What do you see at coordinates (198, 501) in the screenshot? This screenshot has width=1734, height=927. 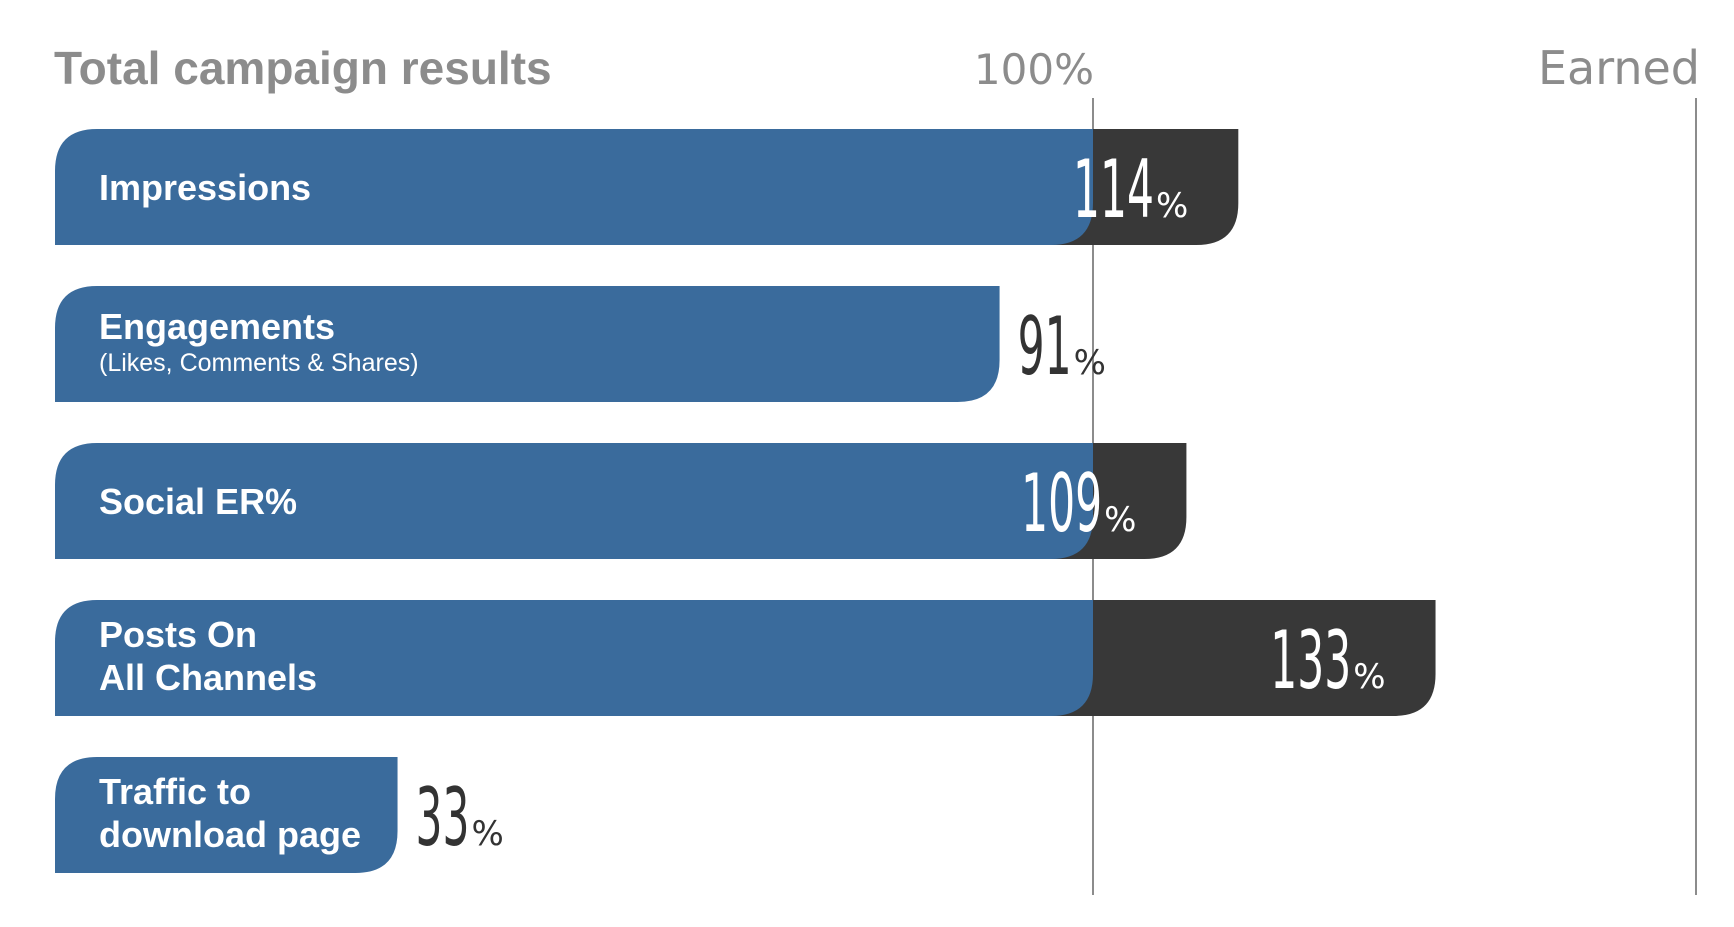 I see `bar-label: Social ER%` at bounding box center [198, 501].